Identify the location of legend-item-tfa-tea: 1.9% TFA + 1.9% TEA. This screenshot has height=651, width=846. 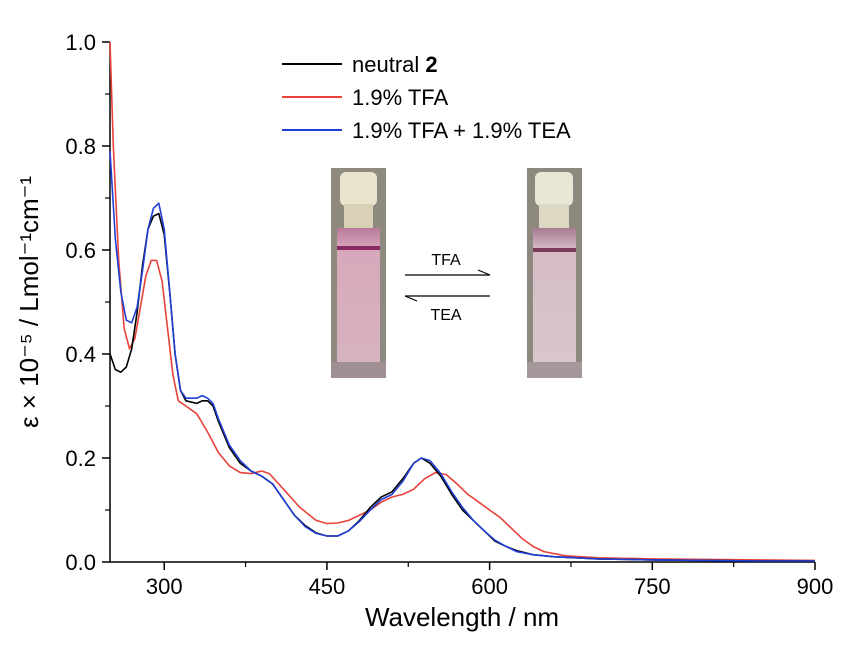
(426, 130).